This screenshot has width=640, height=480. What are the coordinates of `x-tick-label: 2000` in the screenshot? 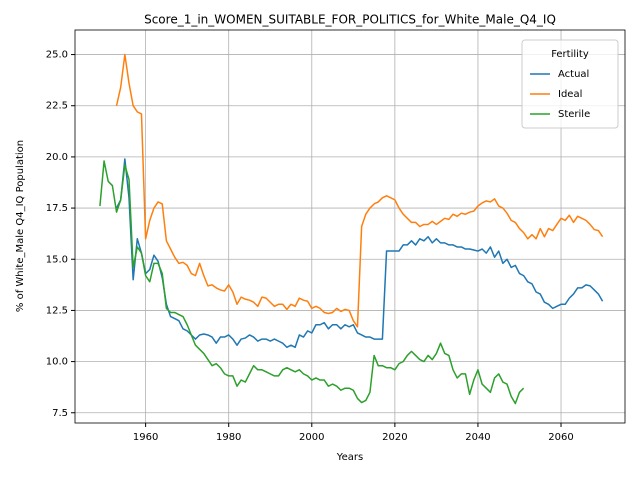 It's located at (311, 437).